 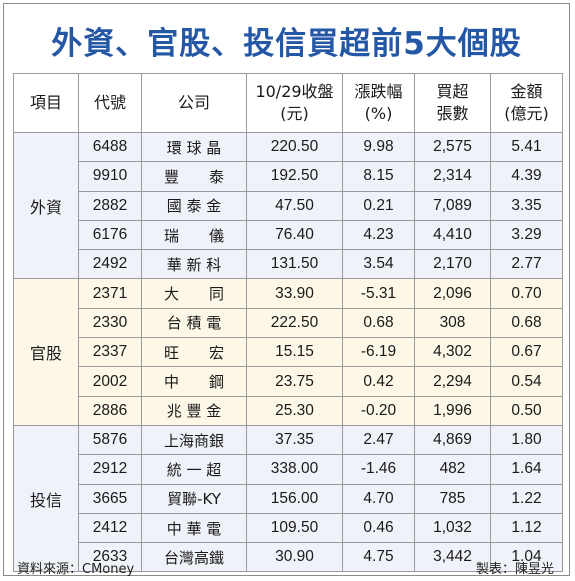 What do you see at coordinates (46, 352) in the screenshot?
I see `group-label: 官股` at bounding box center [46, 352].